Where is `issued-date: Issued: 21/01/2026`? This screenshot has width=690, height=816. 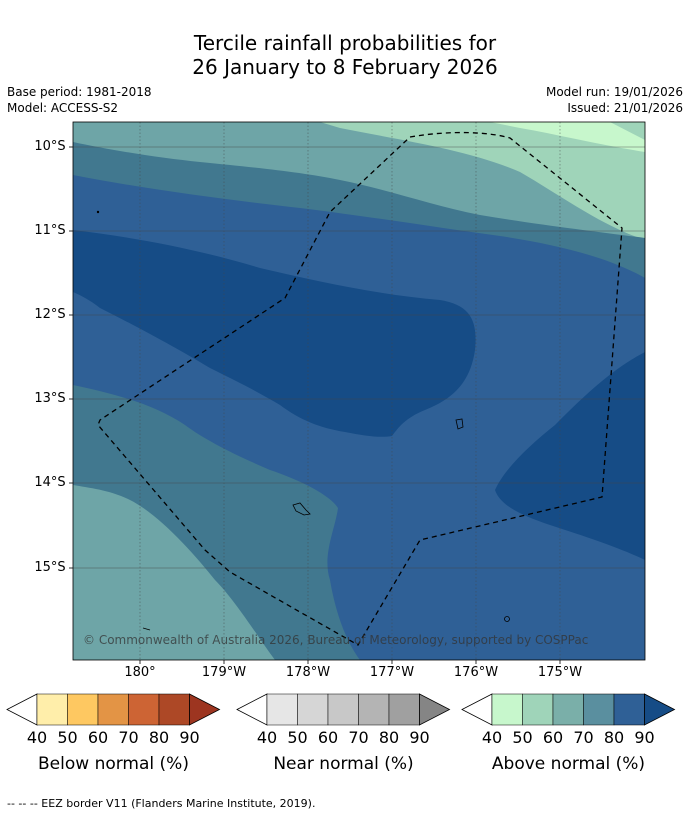
issued-date: Issued: 21/01/2026 is located at coordinates (625, 108).